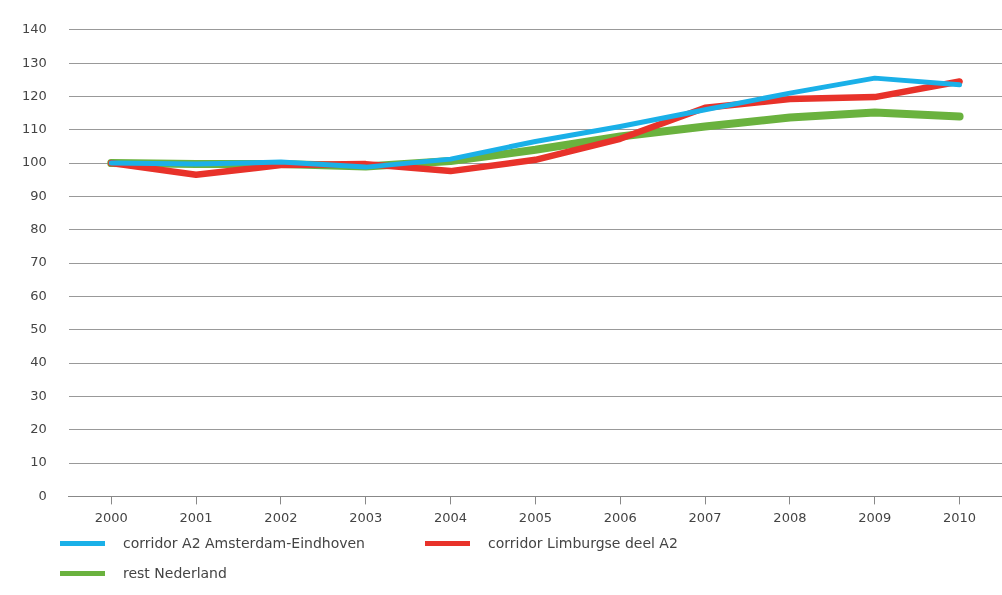 The image size is (1002, 595). Describe the element at coordinates (620, 517) in the screenshot. I see `x-tick-label: 2006` at that location.